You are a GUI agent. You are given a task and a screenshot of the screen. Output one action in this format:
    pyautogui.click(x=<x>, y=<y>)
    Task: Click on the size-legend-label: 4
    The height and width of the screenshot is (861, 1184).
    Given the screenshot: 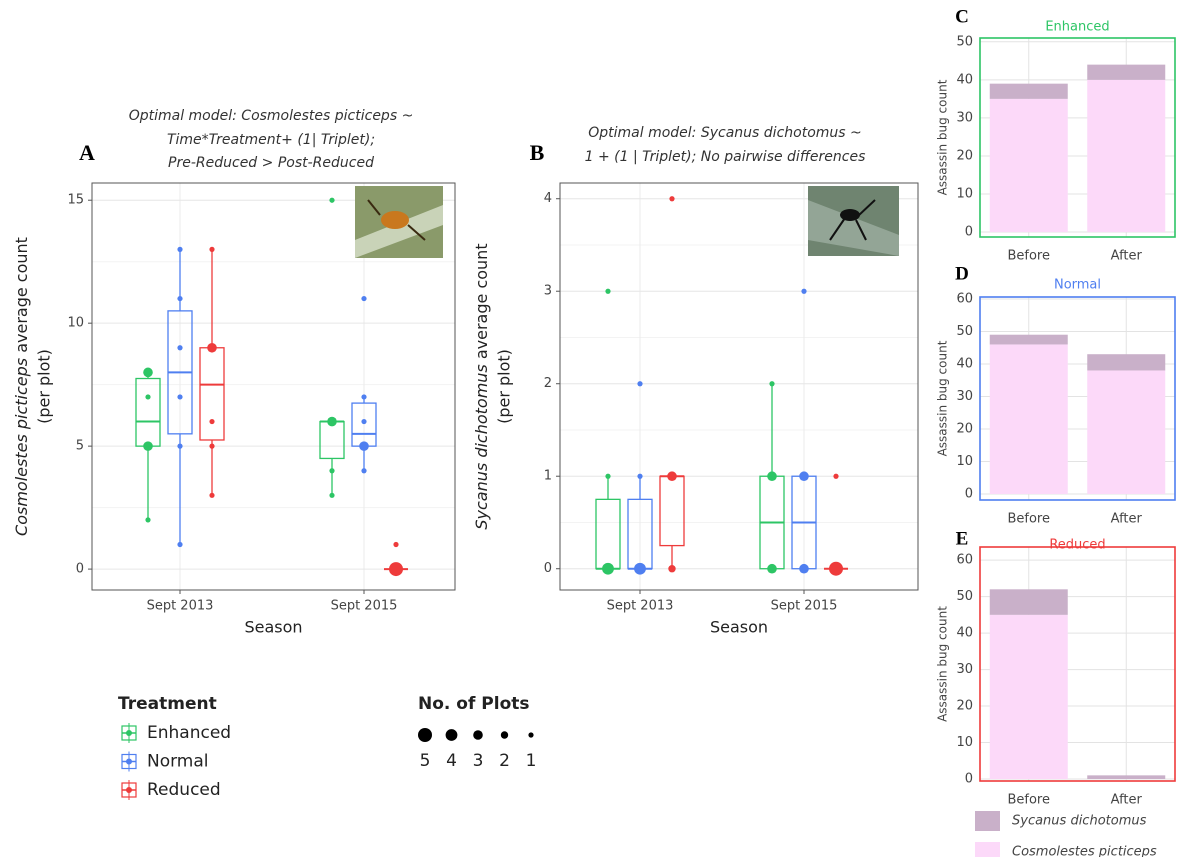 What is the action you would take?
    pyautogui.click(x=451, y=761)
    